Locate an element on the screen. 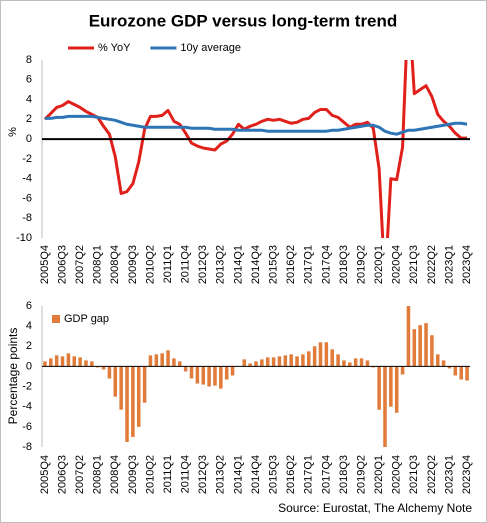 The image size is (487, 523). legend-label: GDP gap is located at coordinates (86, 319).